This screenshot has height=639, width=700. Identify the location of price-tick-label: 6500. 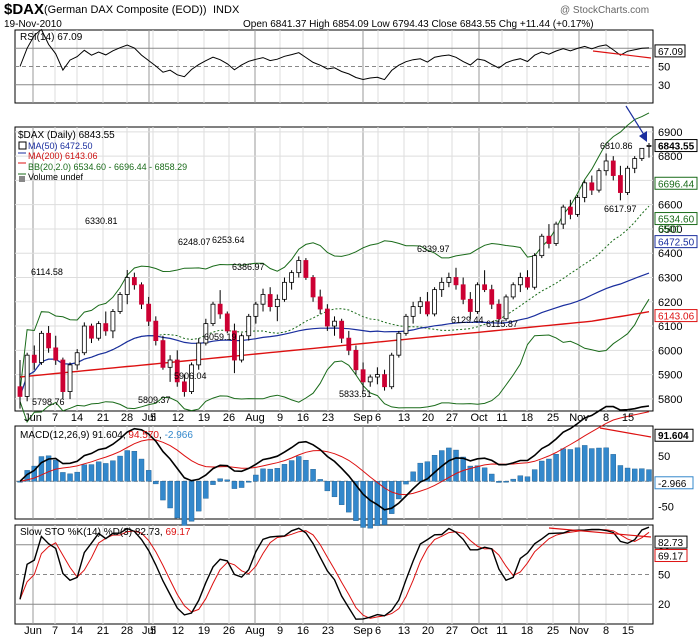
(670, 230).